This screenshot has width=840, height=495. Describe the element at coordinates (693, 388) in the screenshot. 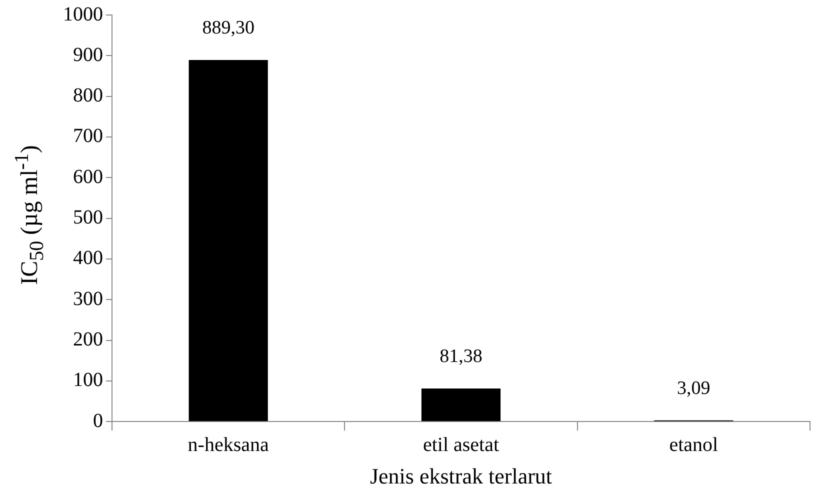

I see `data-label: 3,09` at that location.